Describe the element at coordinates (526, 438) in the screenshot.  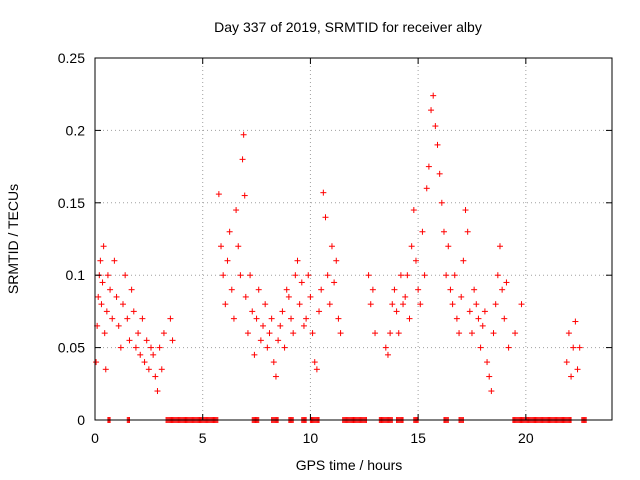
I see `x-tick-label: 20` at that location.